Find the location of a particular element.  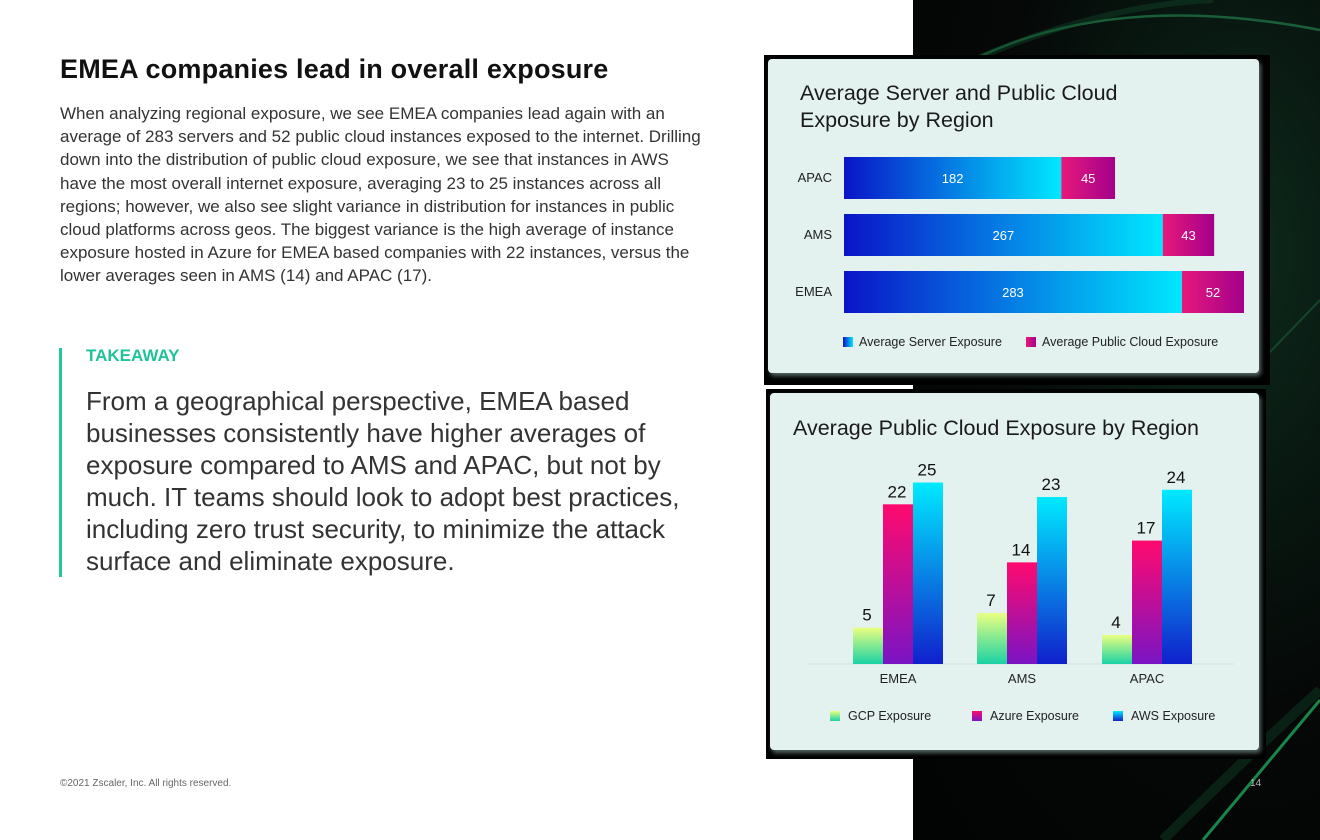

chart2-value-label-ams-gcp-exposure: 7 is located at coordinates (990, 600).